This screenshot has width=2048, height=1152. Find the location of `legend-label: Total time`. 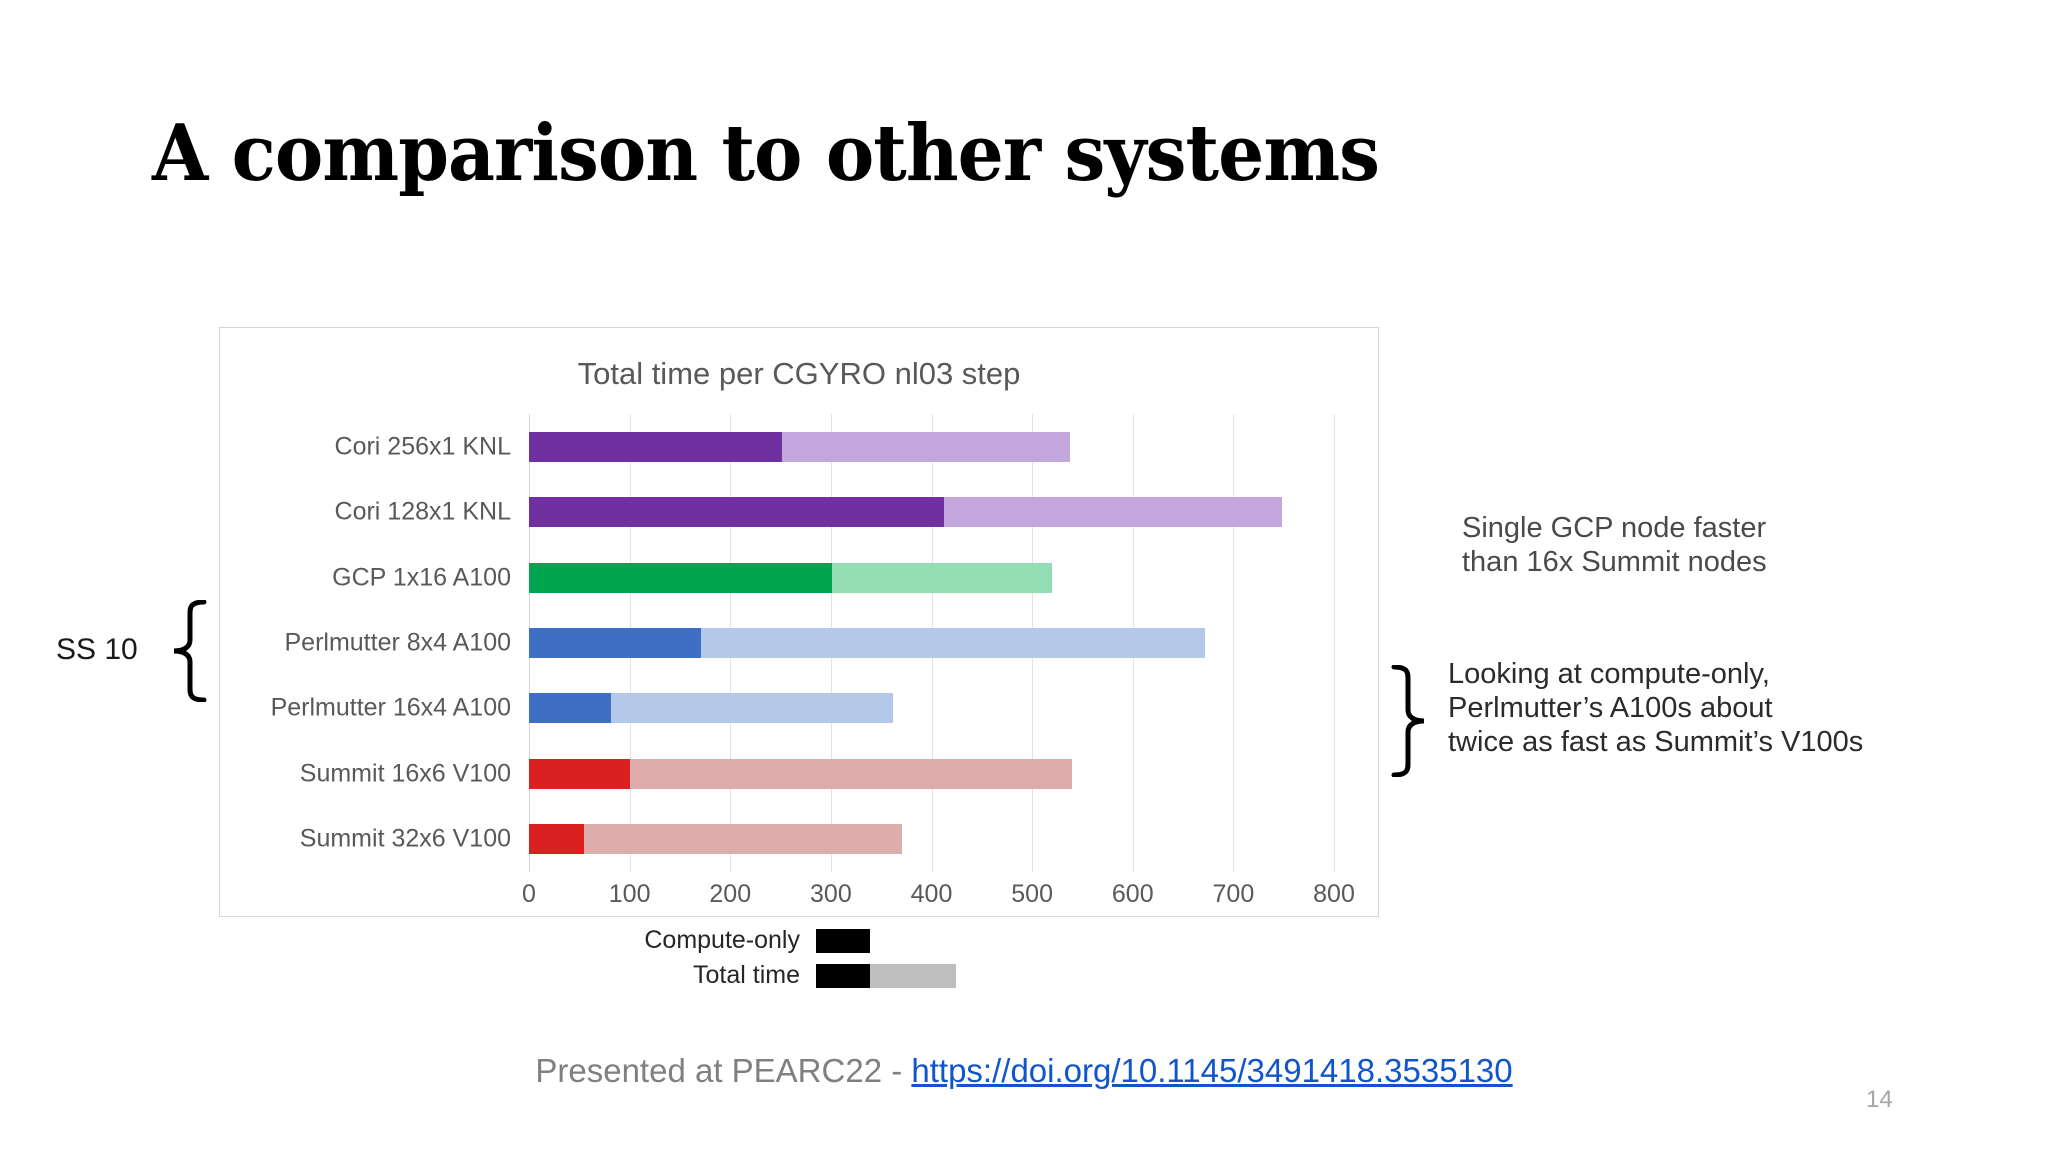

legend-label: Total time is located at coordinates (746, 975).